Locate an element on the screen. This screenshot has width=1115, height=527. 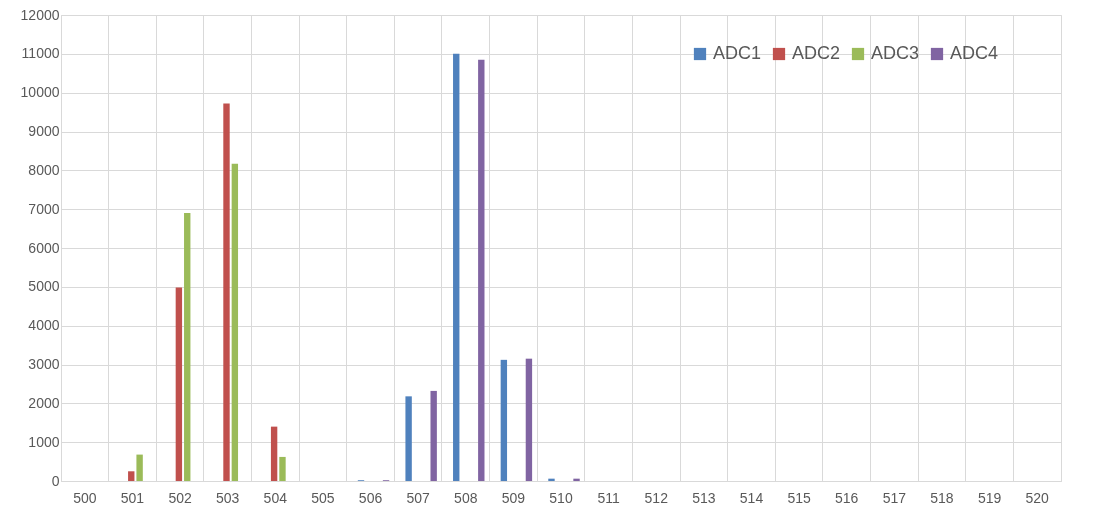
legend-label: ADC4 is located at coordinates (974, 53).